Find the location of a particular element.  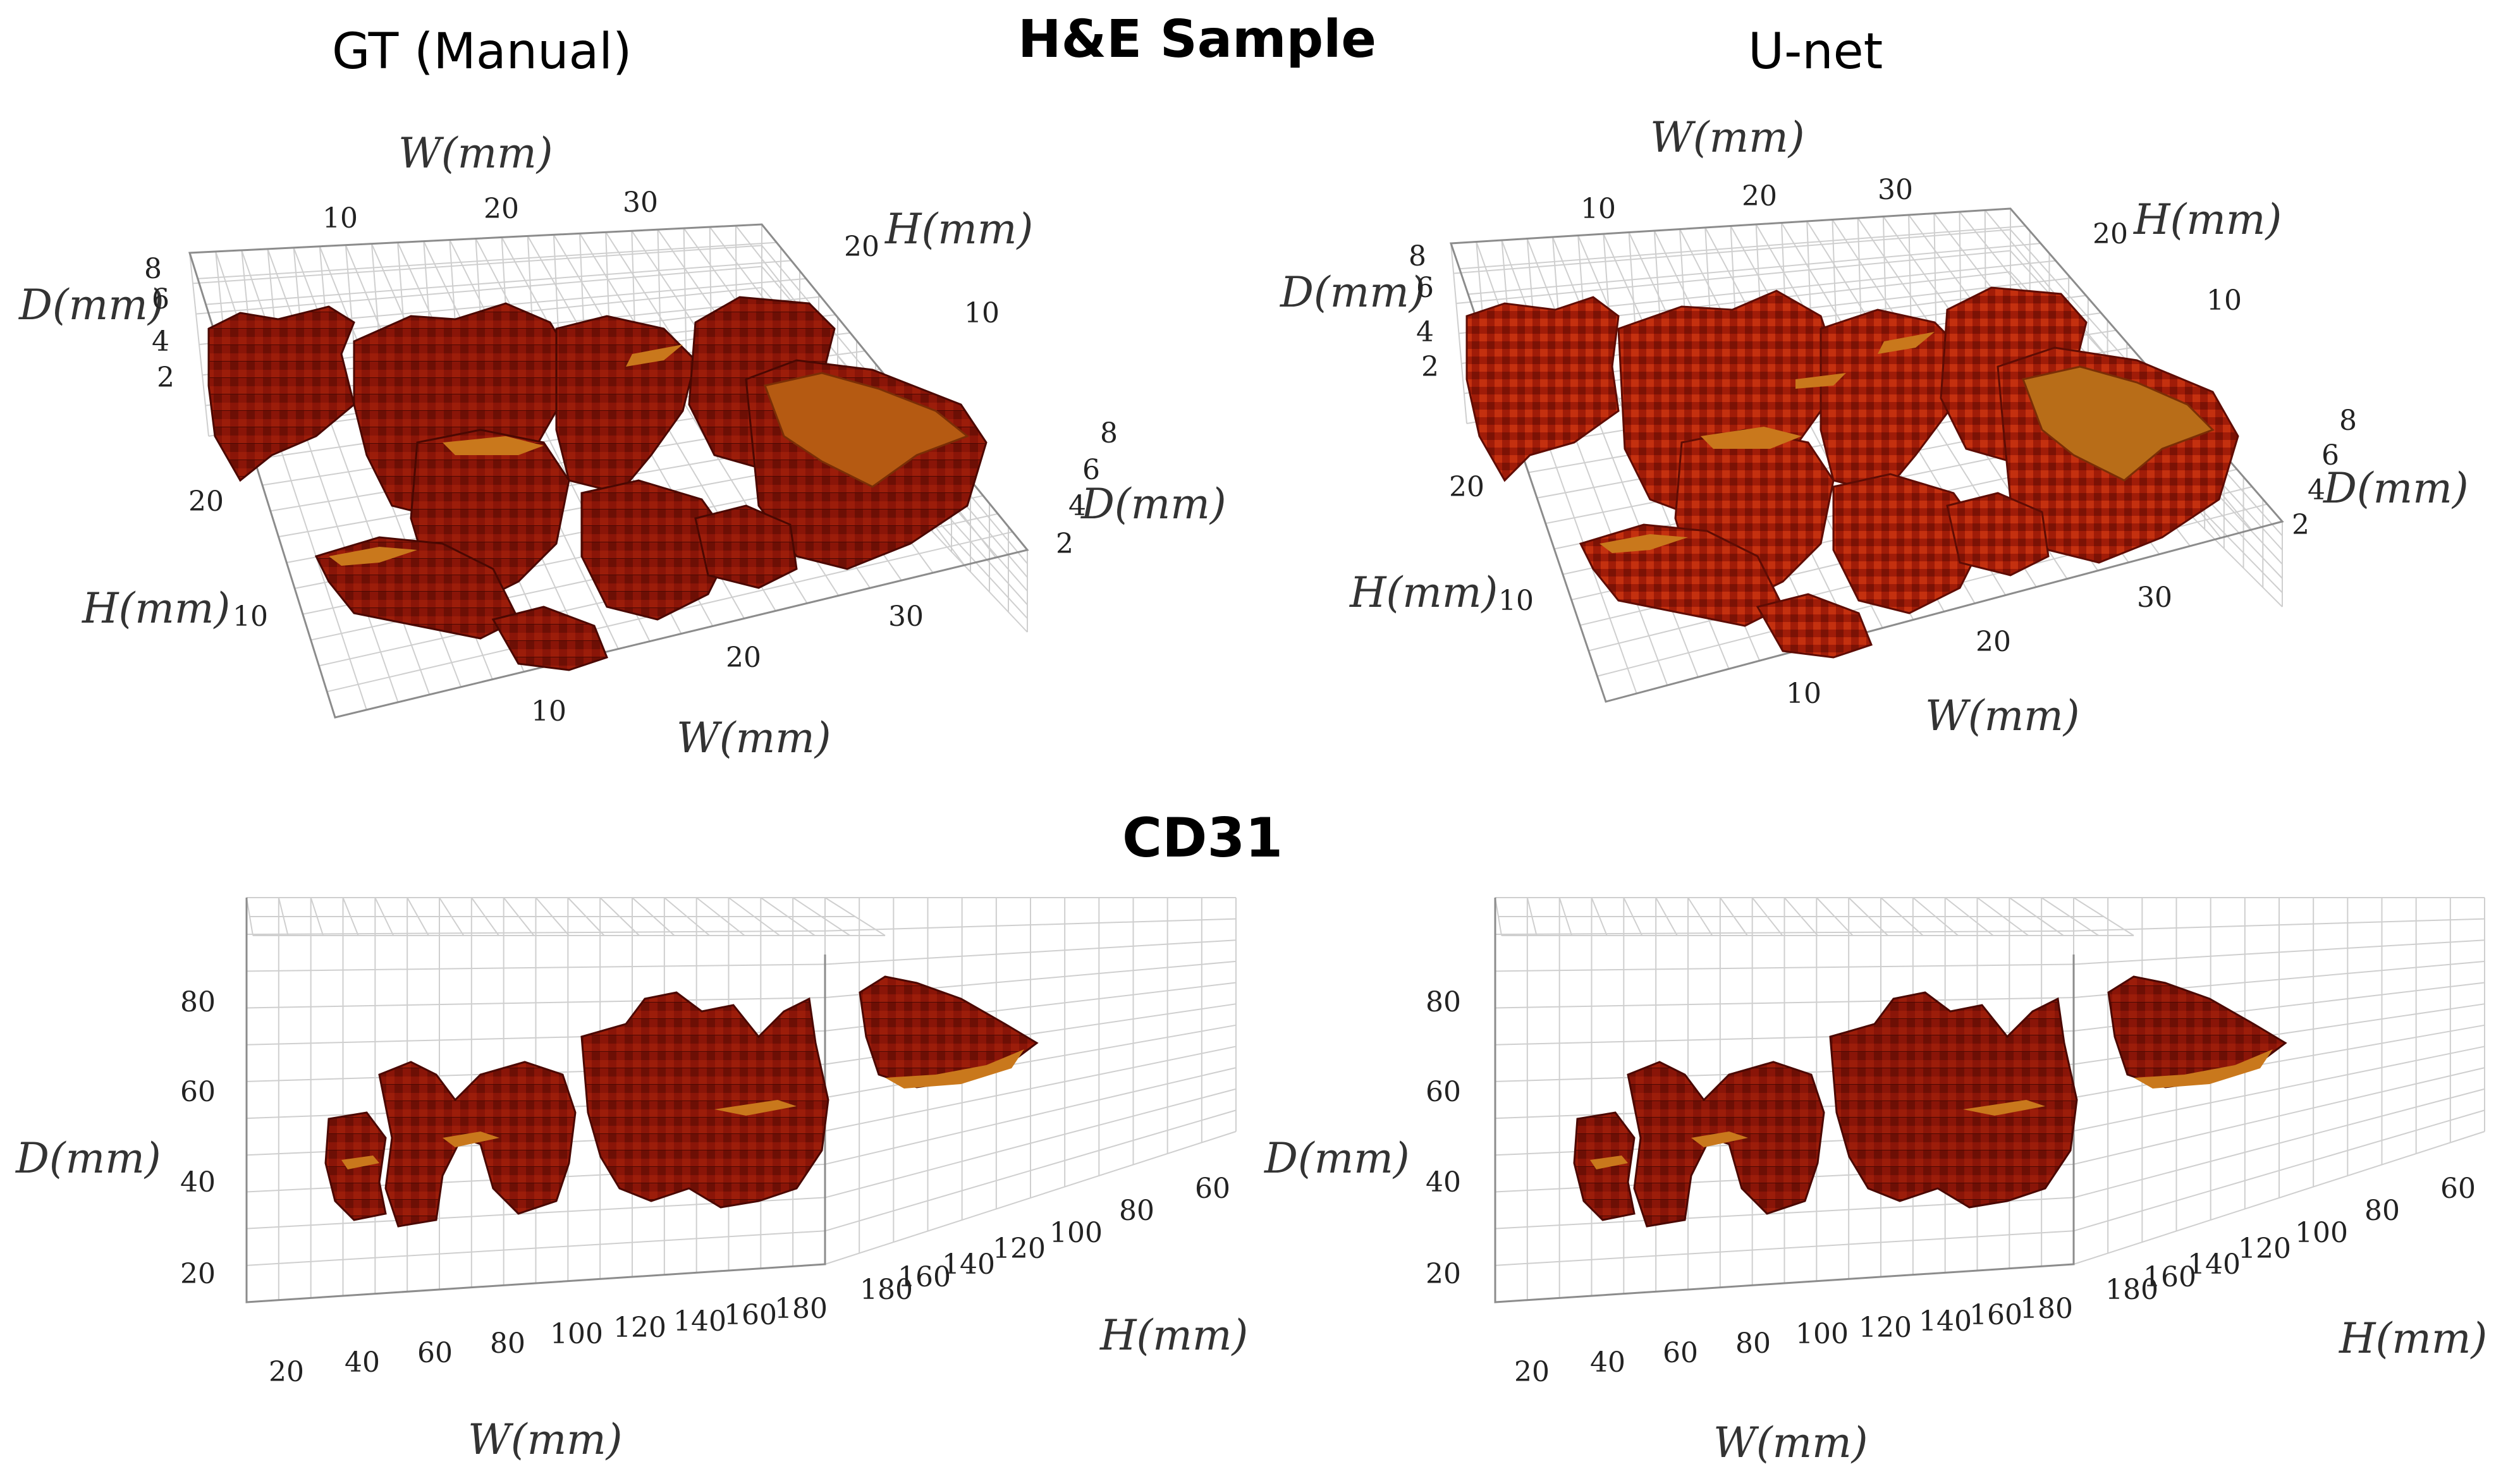

tick-h-180: 180 is located at coordinates (2131, 1290).